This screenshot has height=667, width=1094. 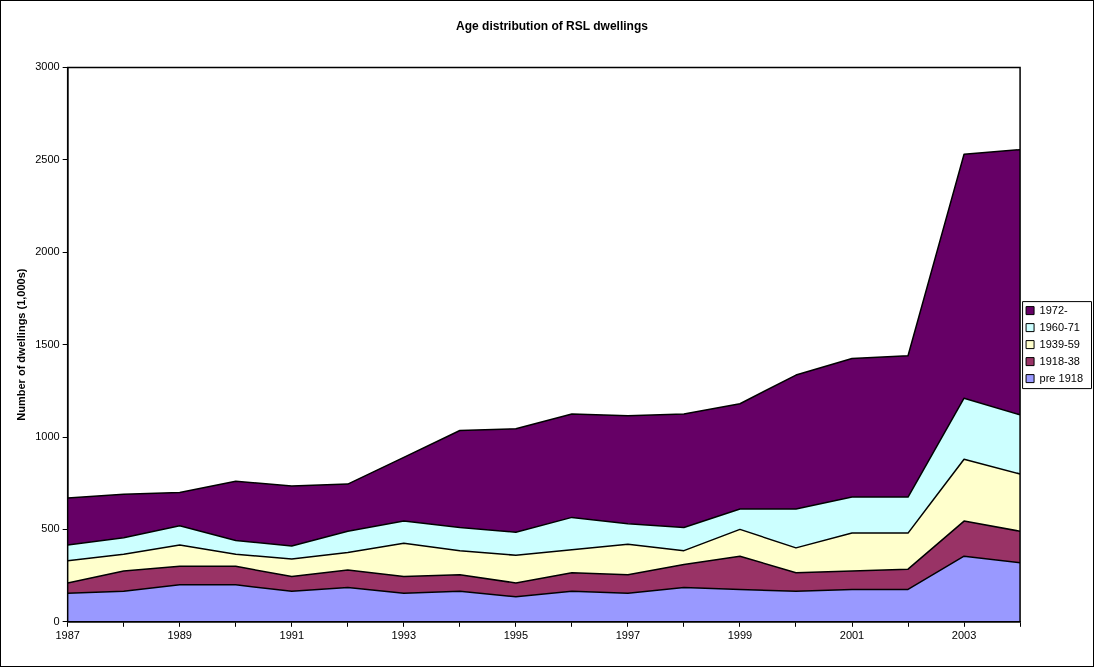 What do you see at coordinates (1054, 309) in the screenshot?
I see `legend-label: 1972-` at bounding box center [1054, 309].